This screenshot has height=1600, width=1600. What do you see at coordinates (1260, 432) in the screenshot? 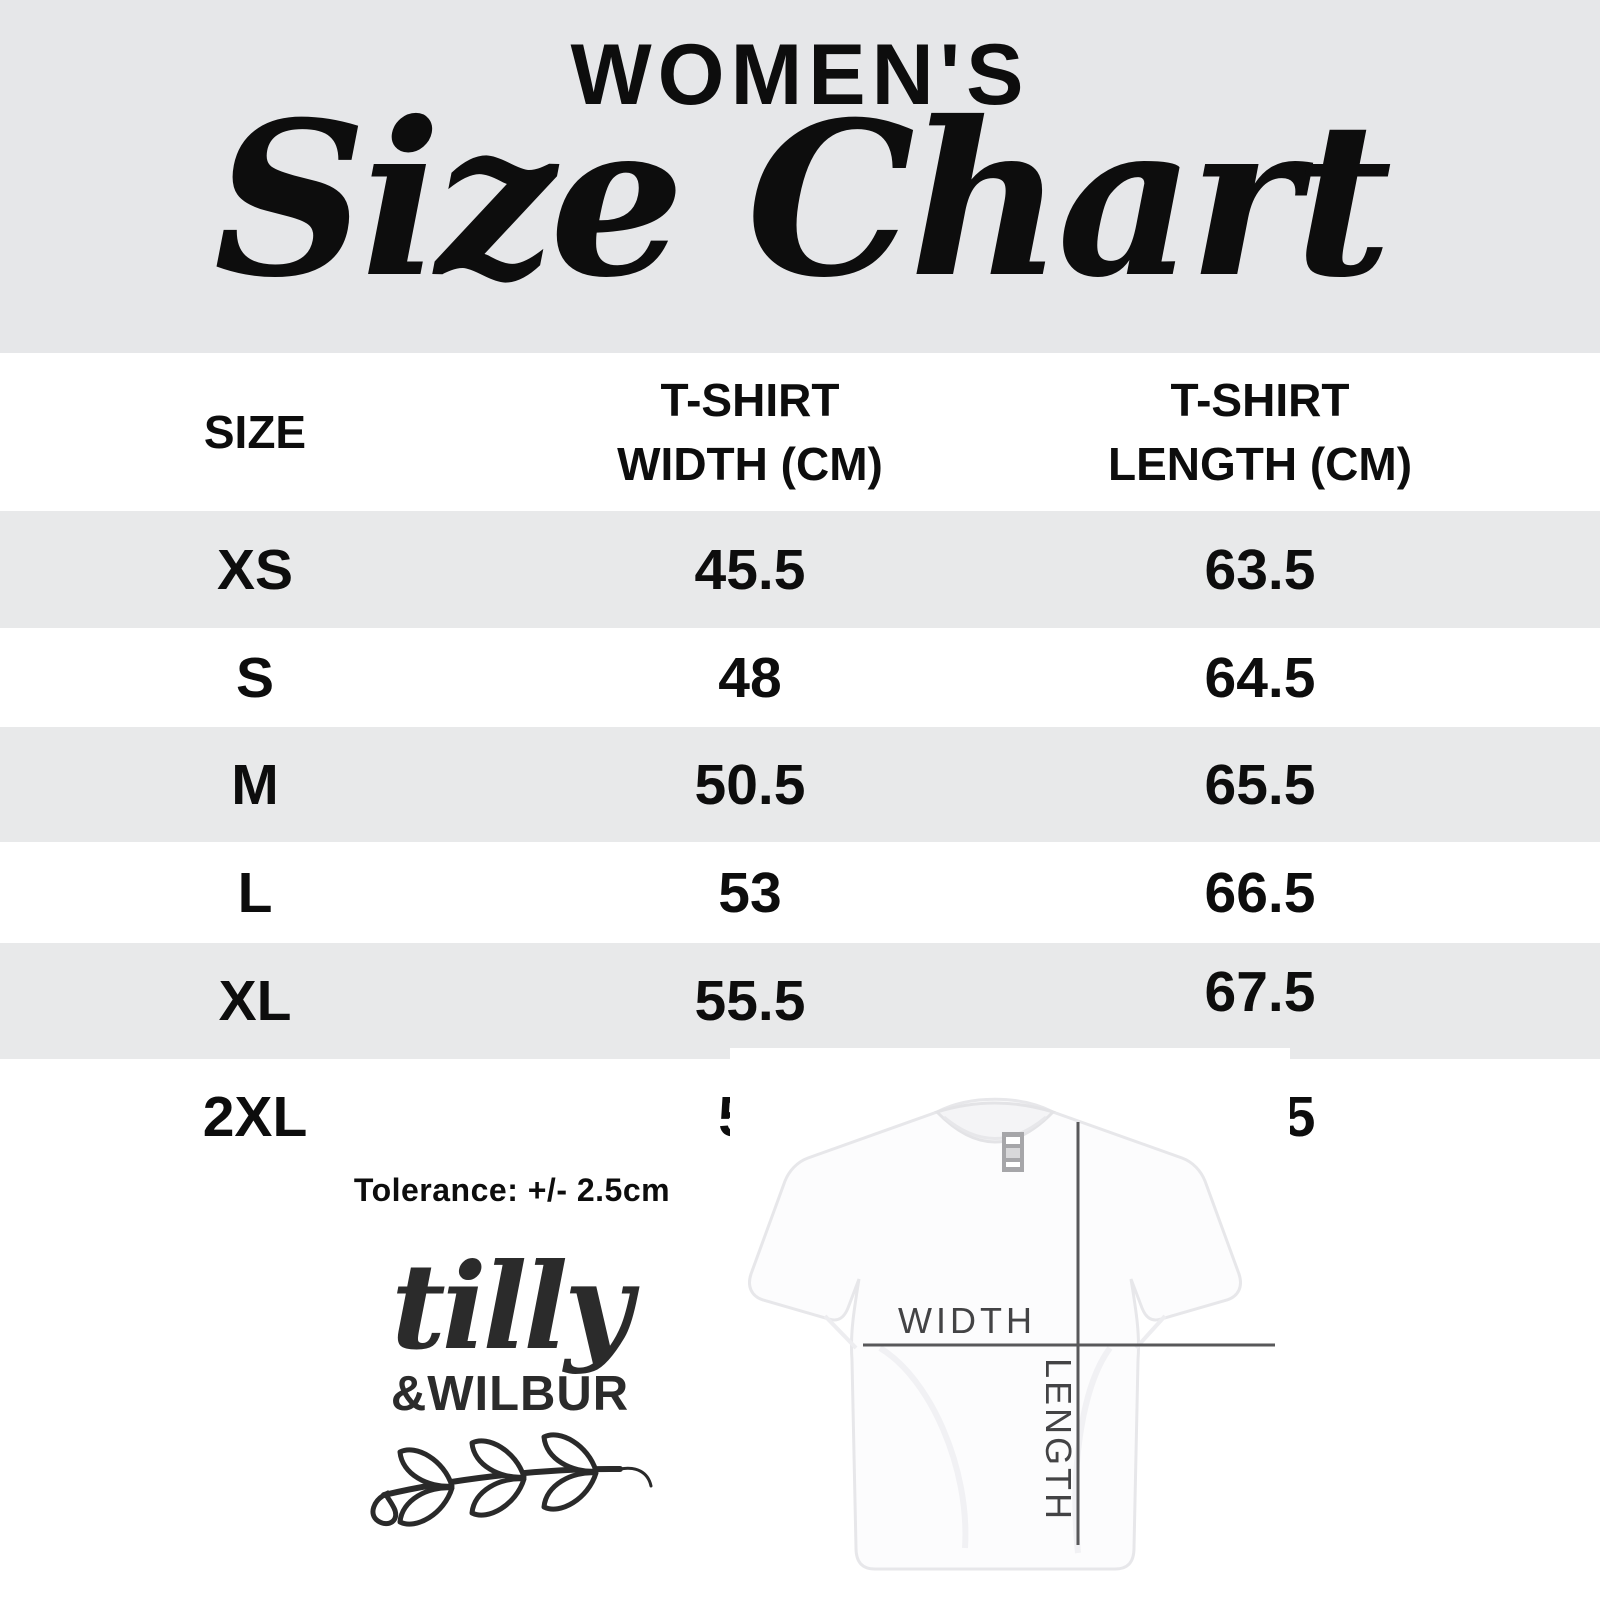
I see `column-header-length: T-SHIRT LENGTH (CM)` at bounding box center [1260, 432].